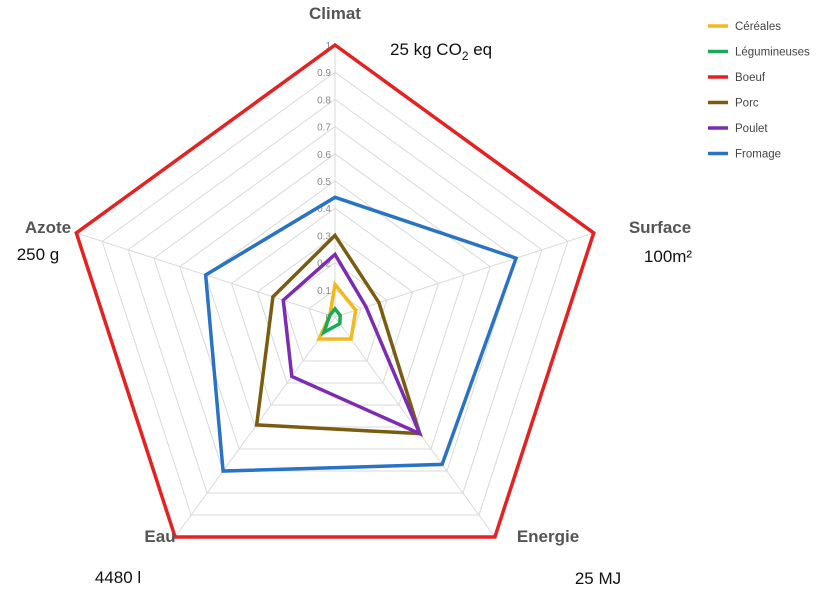  What do you see at coordinates (441, 51) in the screenshot?
I see `axis-reference-climat: 25 kg CO2 eq` at bounding box center [441, 51].